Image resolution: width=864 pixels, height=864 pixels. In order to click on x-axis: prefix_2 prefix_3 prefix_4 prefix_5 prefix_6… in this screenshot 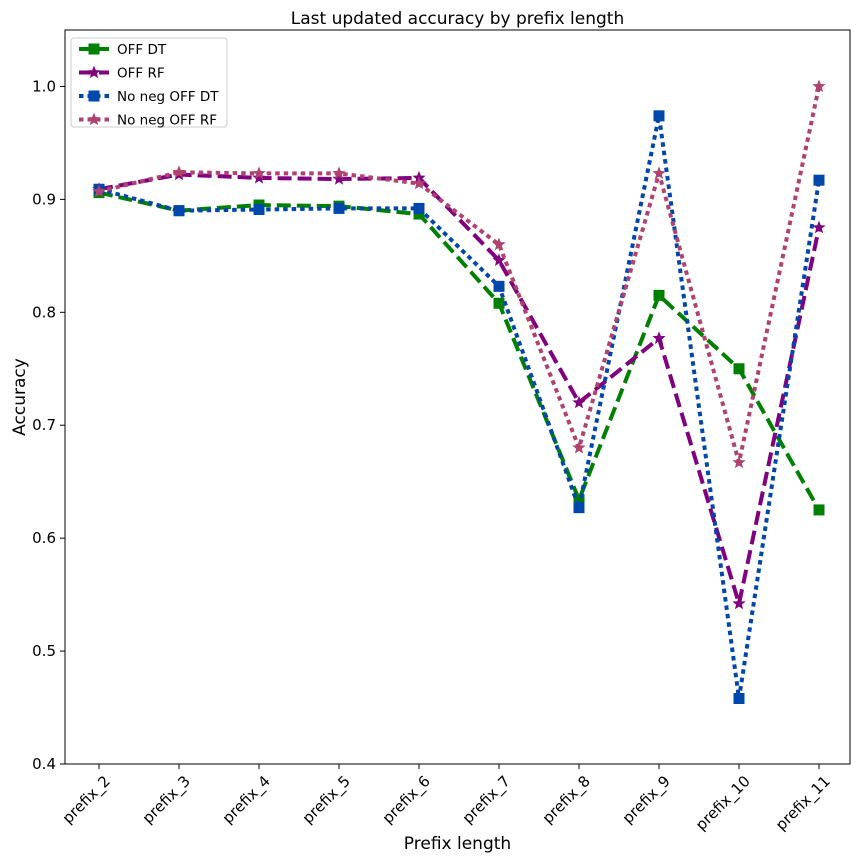, I will do `click(447, 799)`.